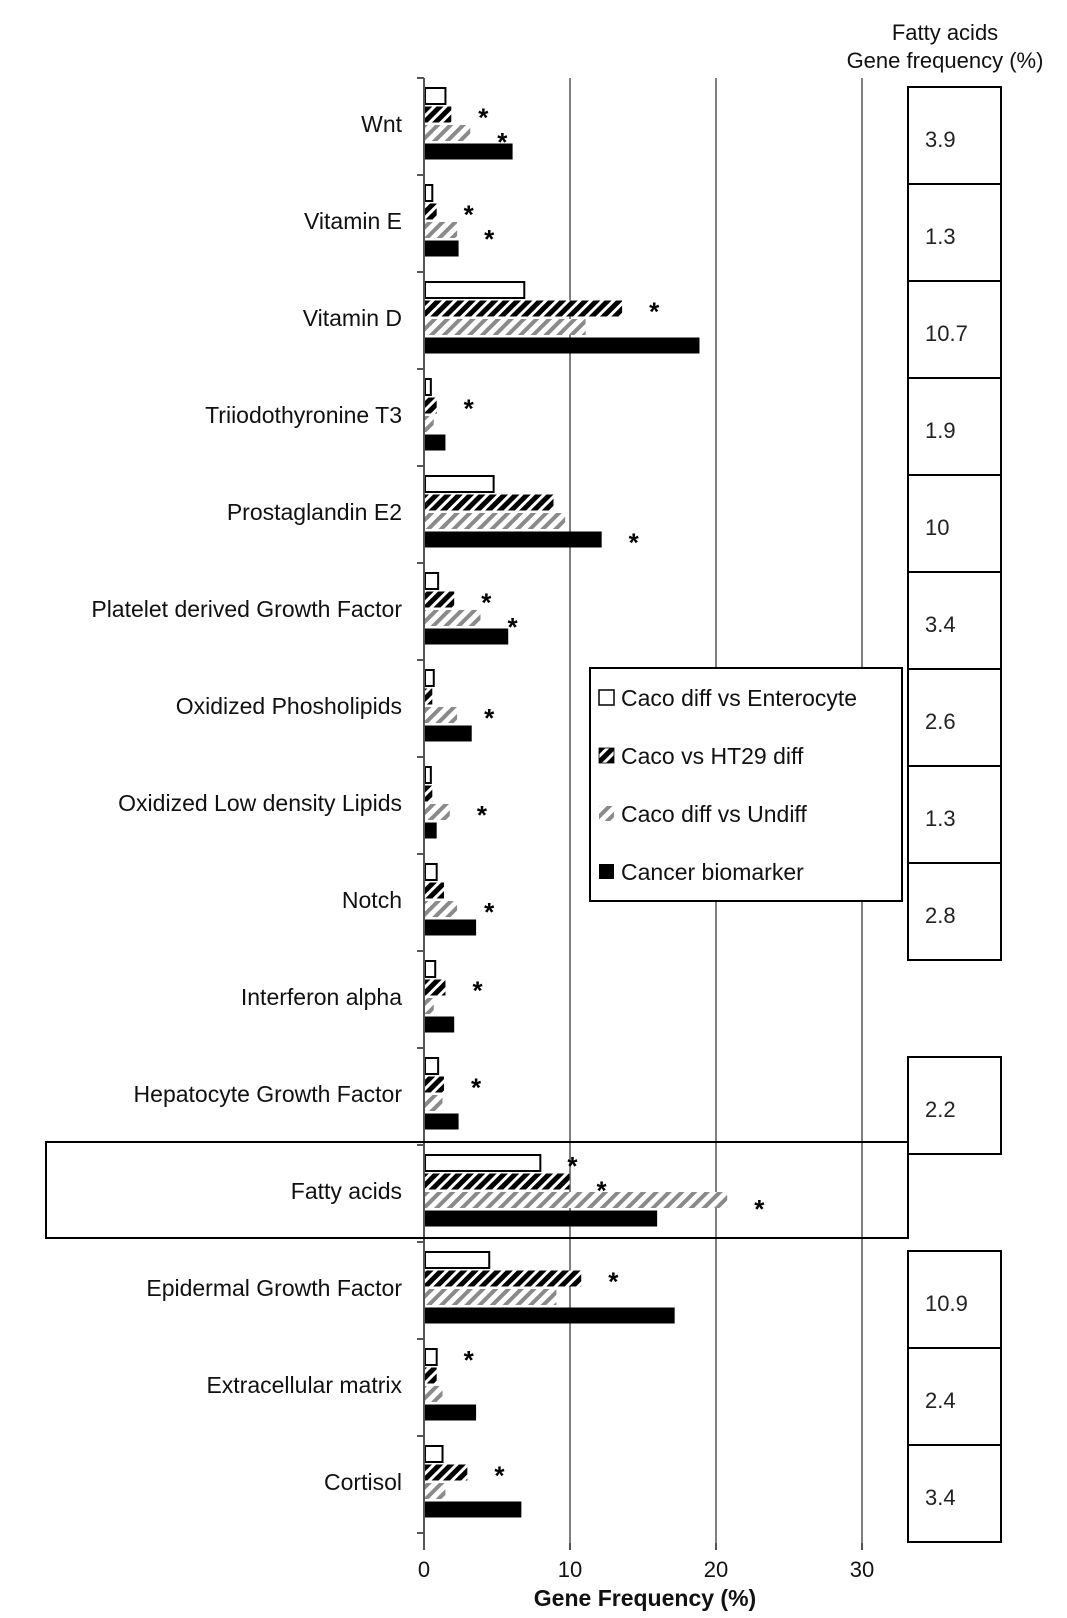  I want to click on bar-triiodothyronine-t3-undiff, so click(429, 424).